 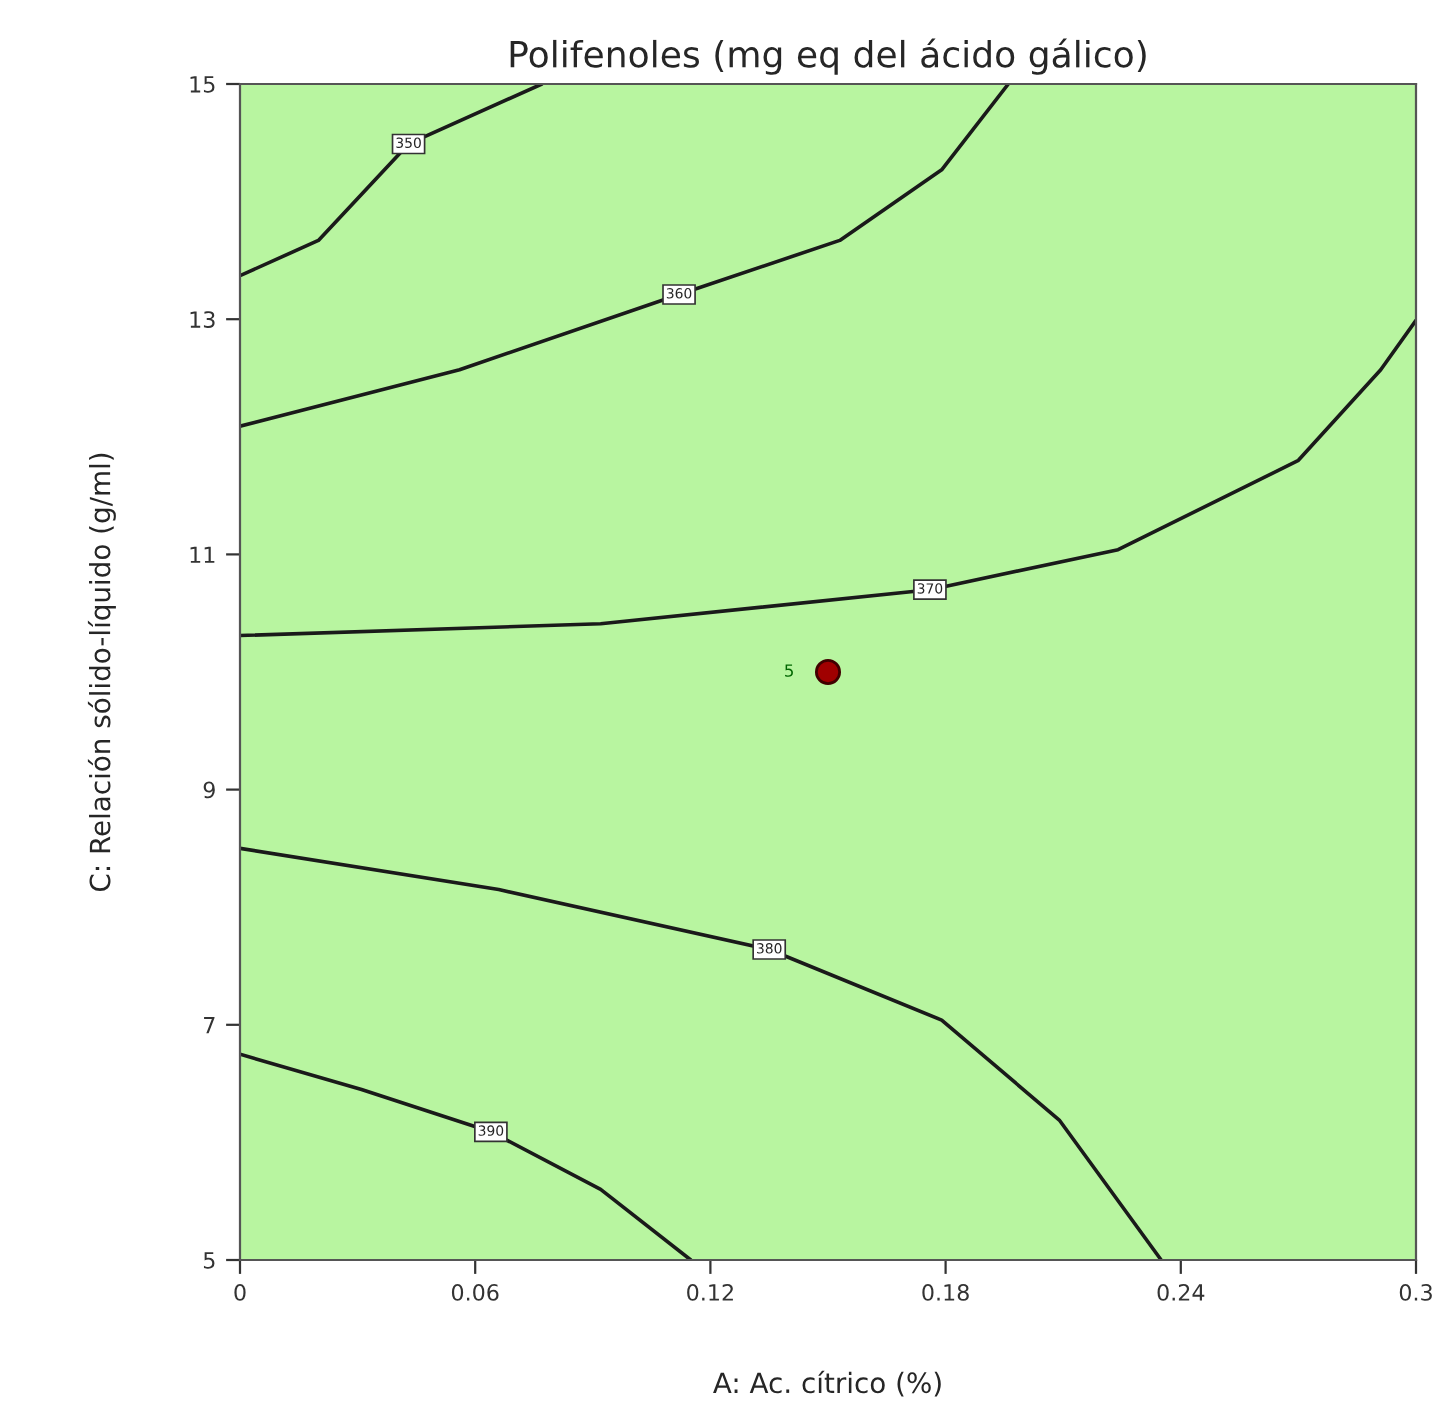 What do you see at coordinates (240, 1292) in the screenshot?
I see `x-tick-label: 0` at bounding box center [240, 1292].